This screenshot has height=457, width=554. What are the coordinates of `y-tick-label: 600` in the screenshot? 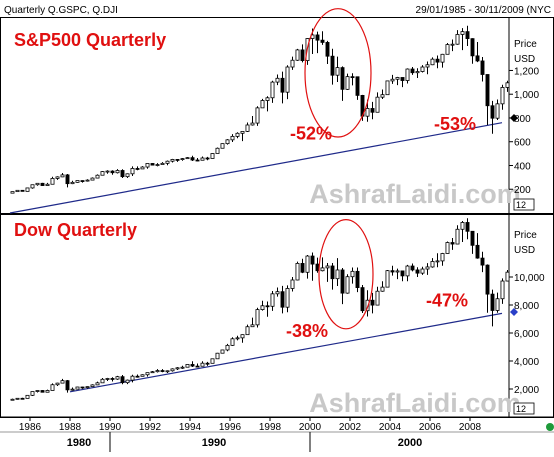 It's located at (522, 143).